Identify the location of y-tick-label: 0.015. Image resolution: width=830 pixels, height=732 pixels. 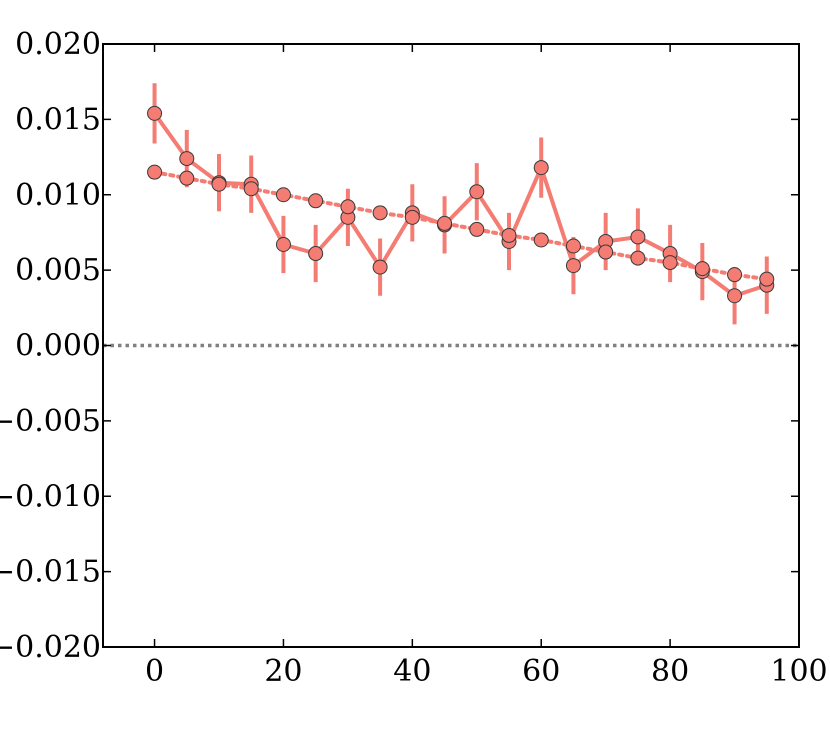
(58, 119).